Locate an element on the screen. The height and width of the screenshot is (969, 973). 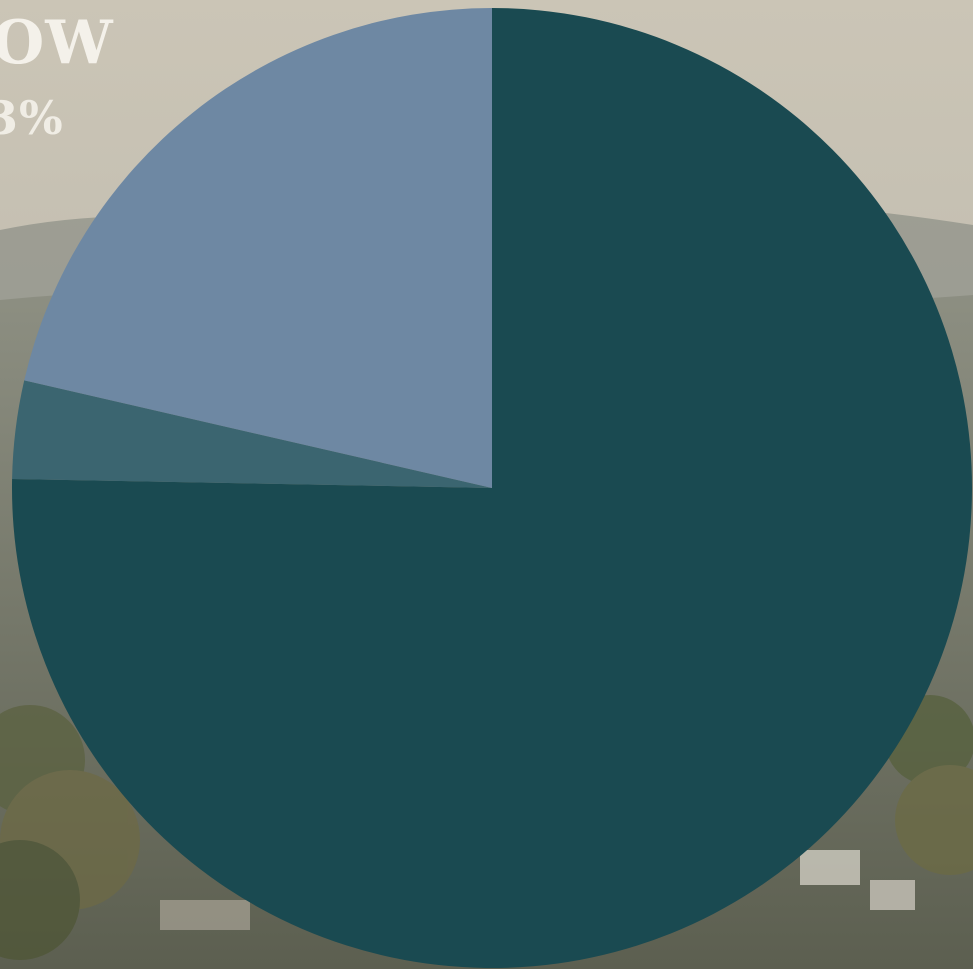
overlay-heading-fragment: OW is located at coordinates (57, 43).